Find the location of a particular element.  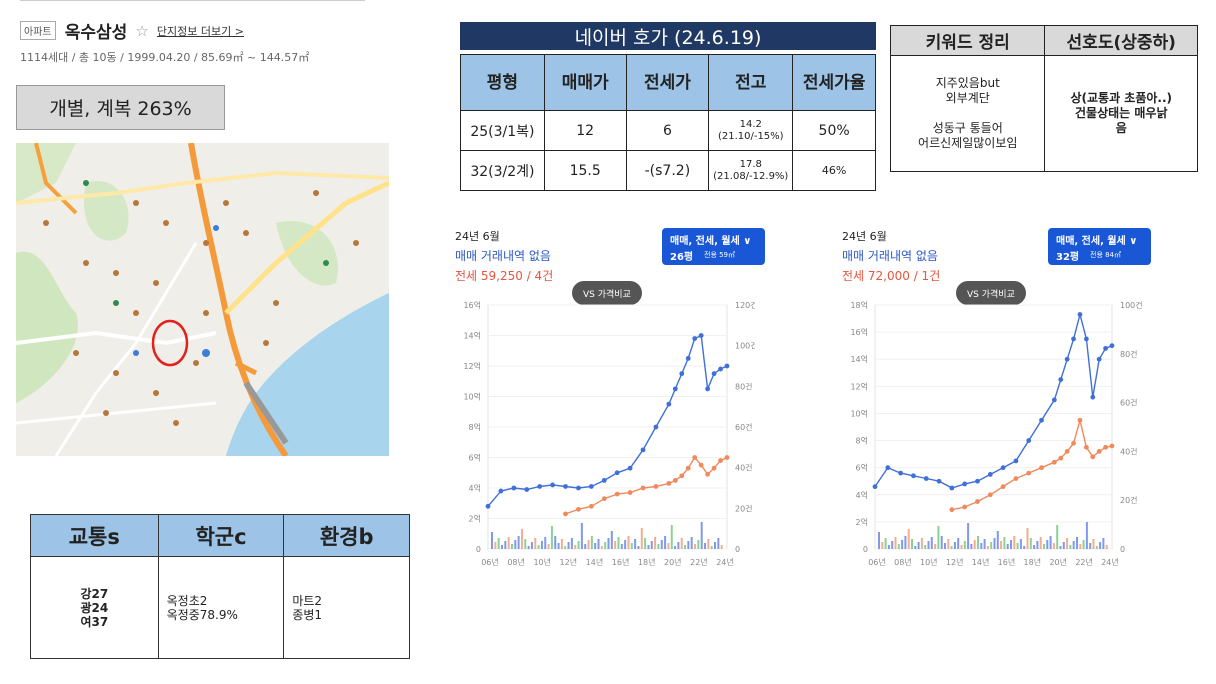

header-preference: 선호도(상중하) is located at coordinates (1121, 40).